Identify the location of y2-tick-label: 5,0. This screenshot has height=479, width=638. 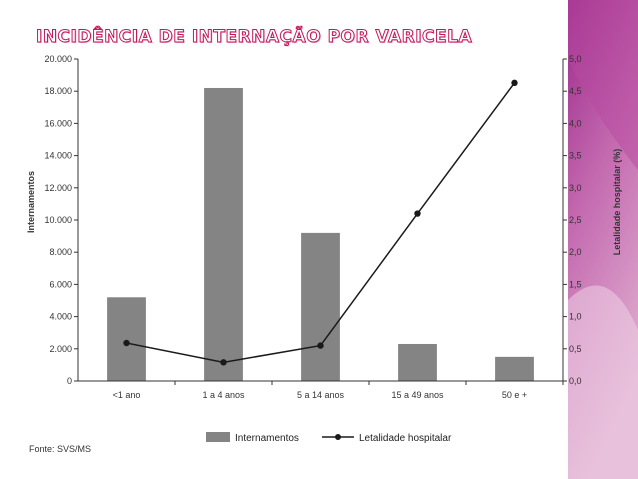
(575, 59).